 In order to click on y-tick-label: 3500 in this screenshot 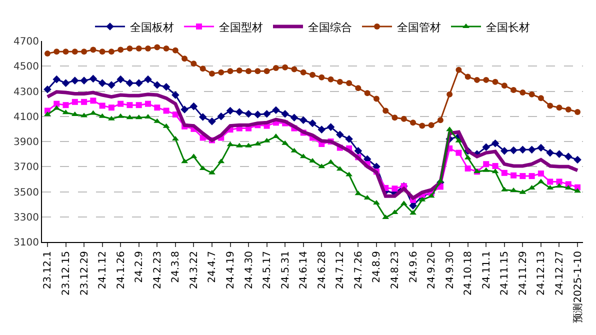, I will do `click(26, 192)`.